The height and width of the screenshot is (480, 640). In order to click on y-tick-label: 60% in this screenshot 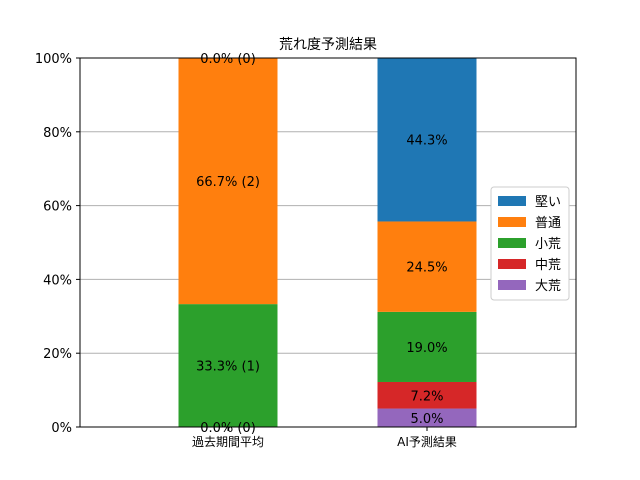, I will do `click(57, 207)`.